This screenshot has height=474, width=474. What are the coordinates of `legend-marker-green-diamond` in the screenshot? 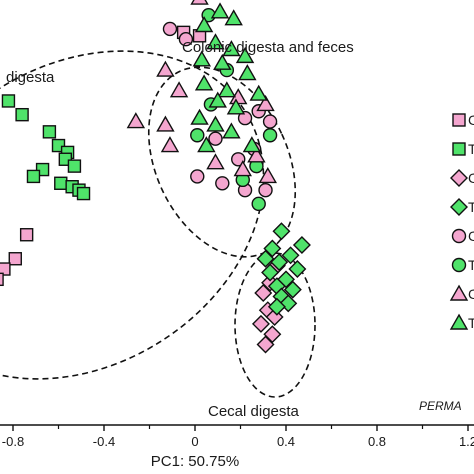 It's located at (459, 207).